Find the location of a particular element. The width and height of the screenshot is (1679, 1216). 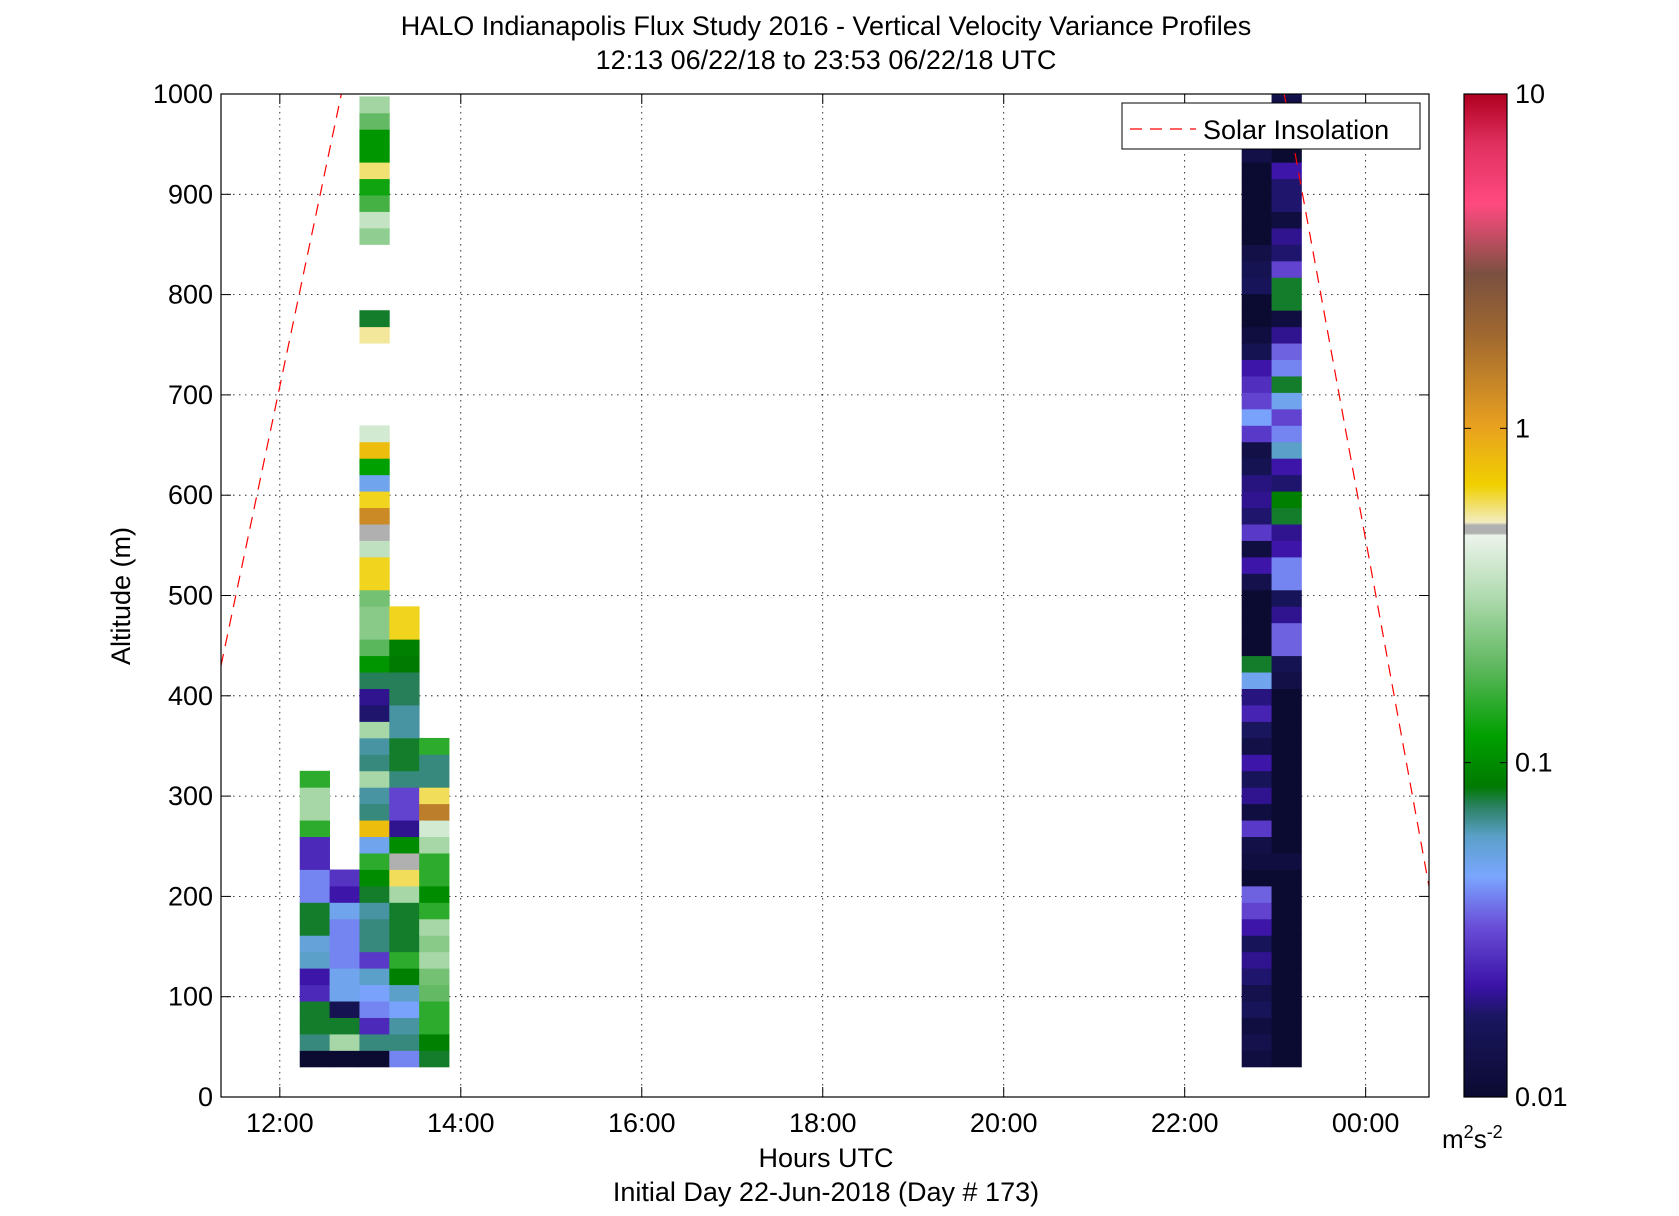

x-tick-label: 22:00 is located at coordinates (1185, 1123).